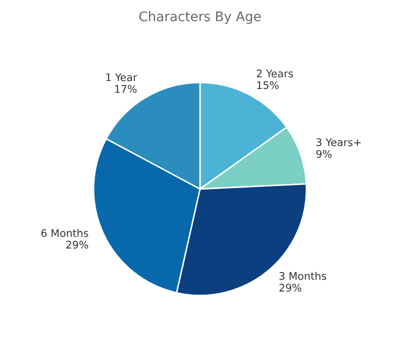 The height and width of the screenshot is (350, 400). Describe the element at coordinates (200, 17) in the screenshot. I see `chart-title: Characters By Age` at that location.